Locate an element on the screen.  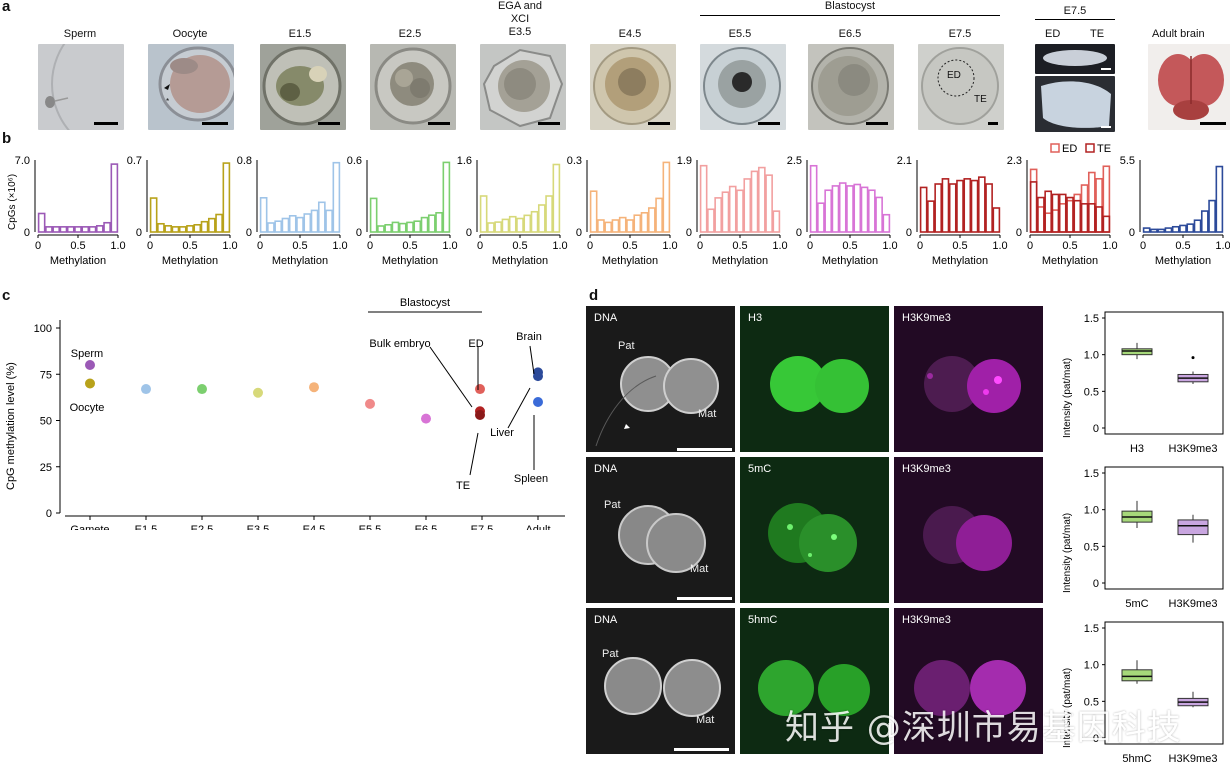
histogram-11: 5.5 00 0.5 1.0 Methylation is located at coordinates (1175, 211).